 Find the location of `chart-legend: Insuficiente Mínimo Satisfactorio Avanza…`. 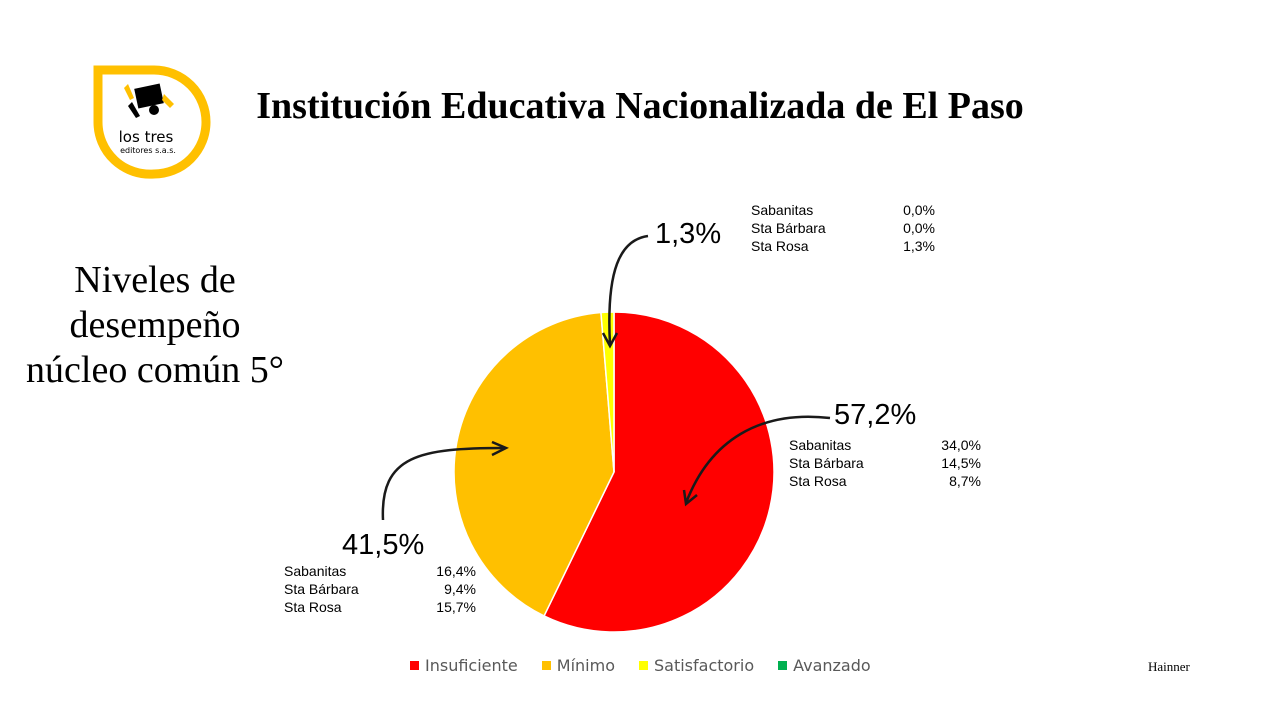

chart-legend: Insuficiente Mínimo Satisfactorio Avanza… is located at coordinates (640, 665).